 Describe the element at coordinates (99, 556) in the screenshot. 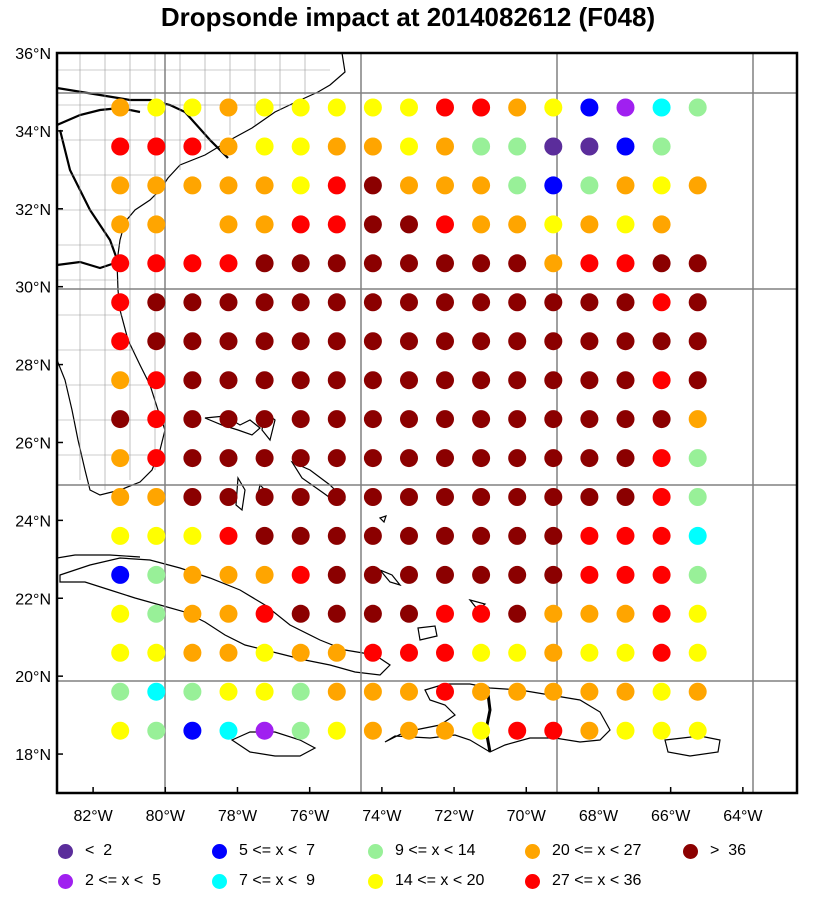

I see `cuba-north-shore` at that location.